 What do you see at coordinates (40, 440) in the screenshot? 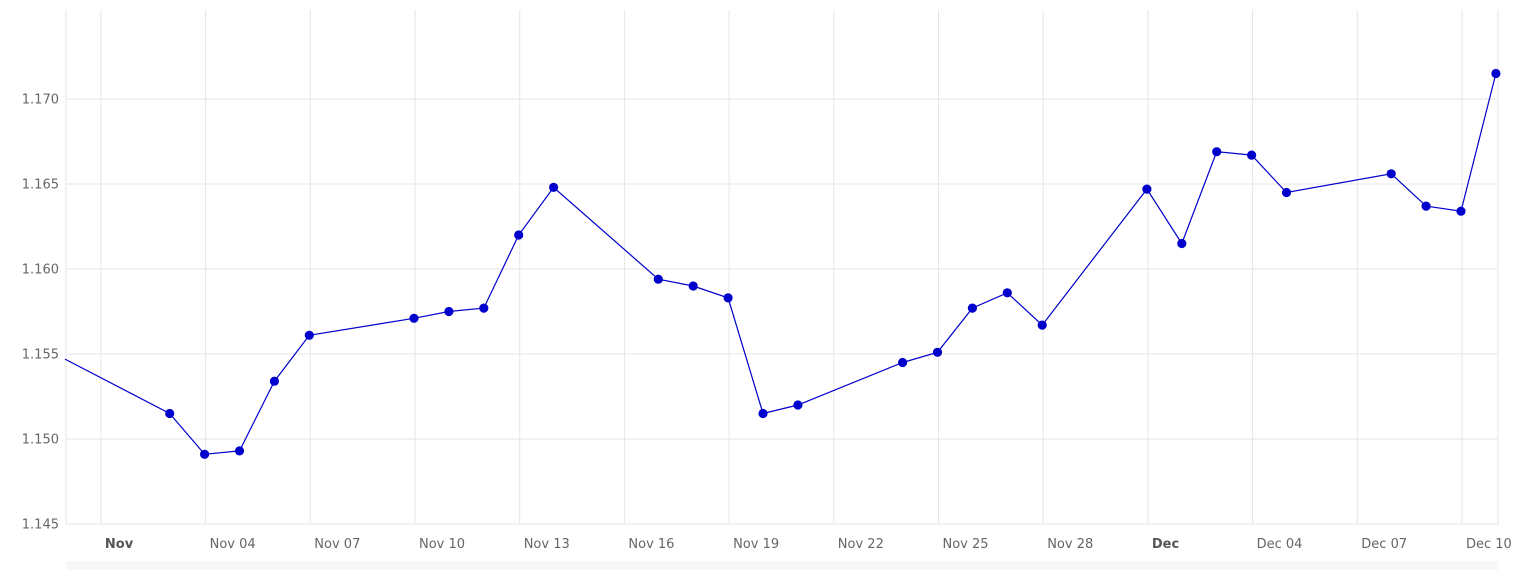
I see `y-tick-label: 1.150` at bounding box center [40, 440].